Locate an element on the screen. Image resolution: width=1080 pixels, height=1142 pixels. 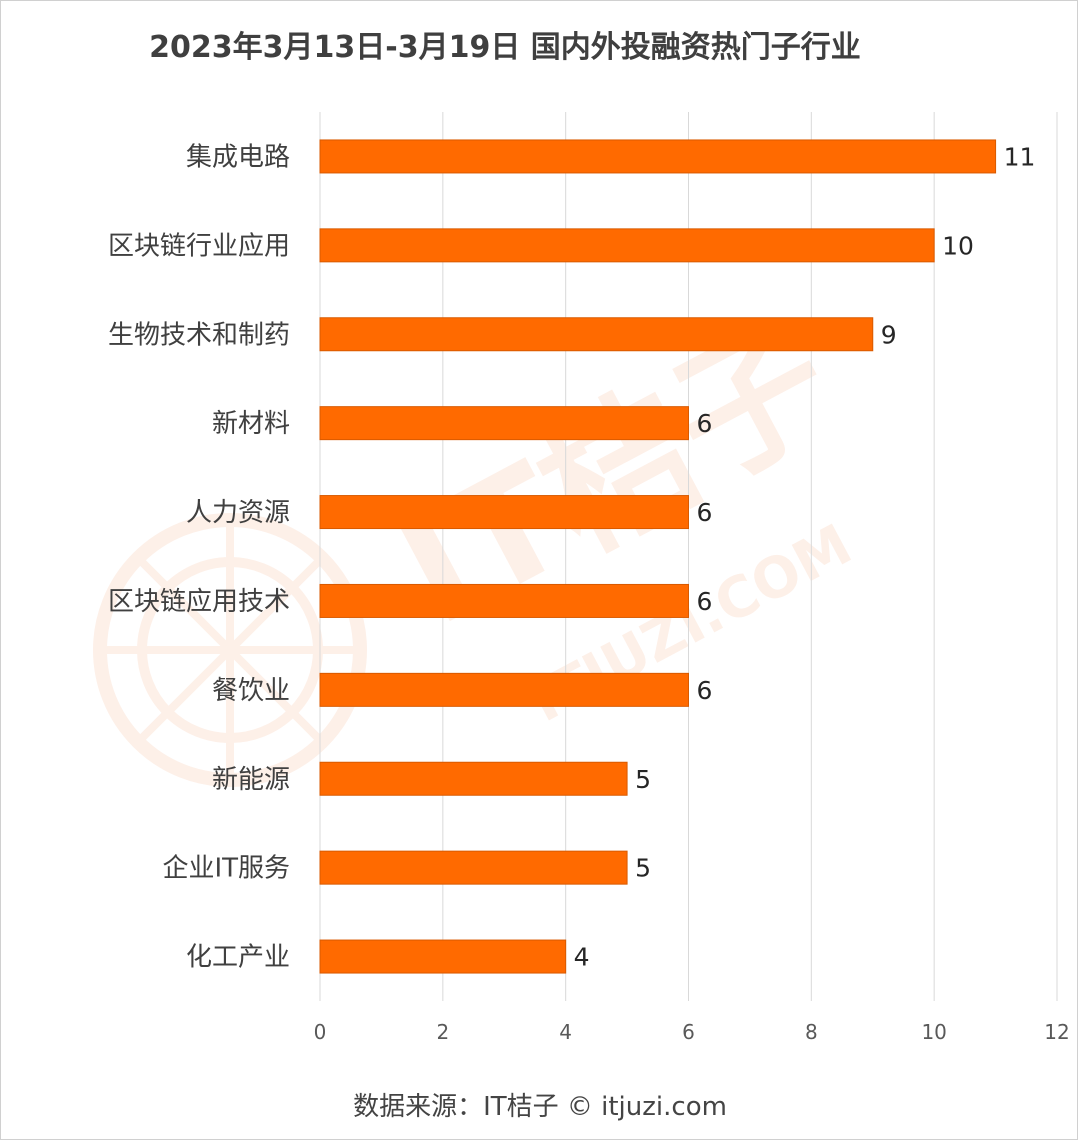
category-label: 企业IT服务 is located at coordinates (226, 869).